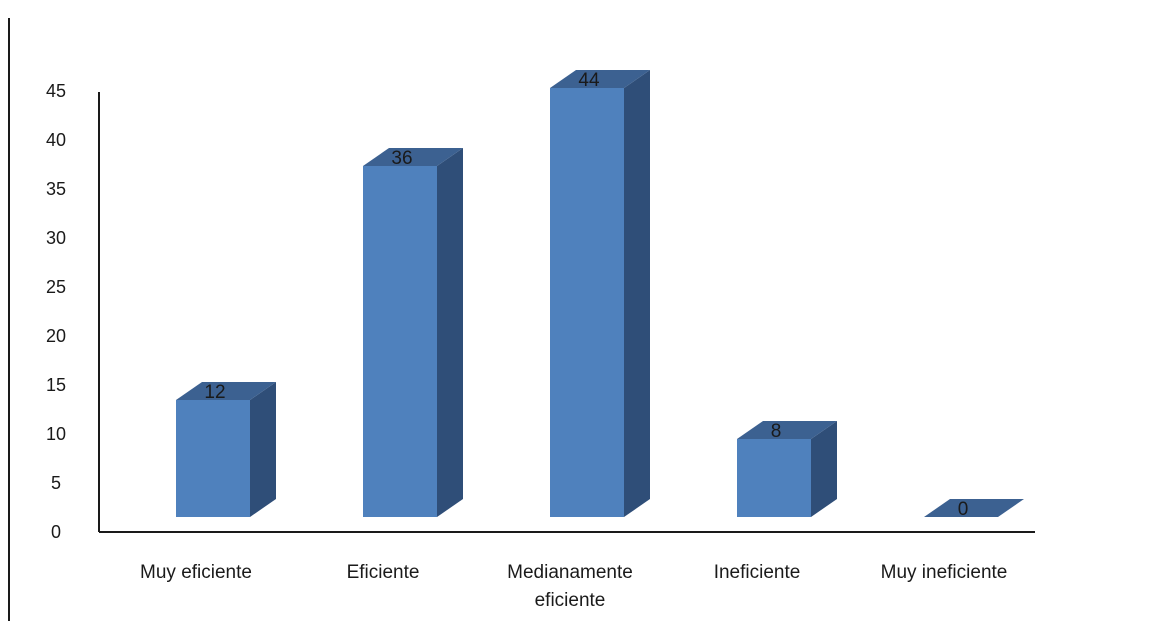 This screenshot has width=1150, height=621. I want to click on y-tick-label: 20, so click(56, 336).